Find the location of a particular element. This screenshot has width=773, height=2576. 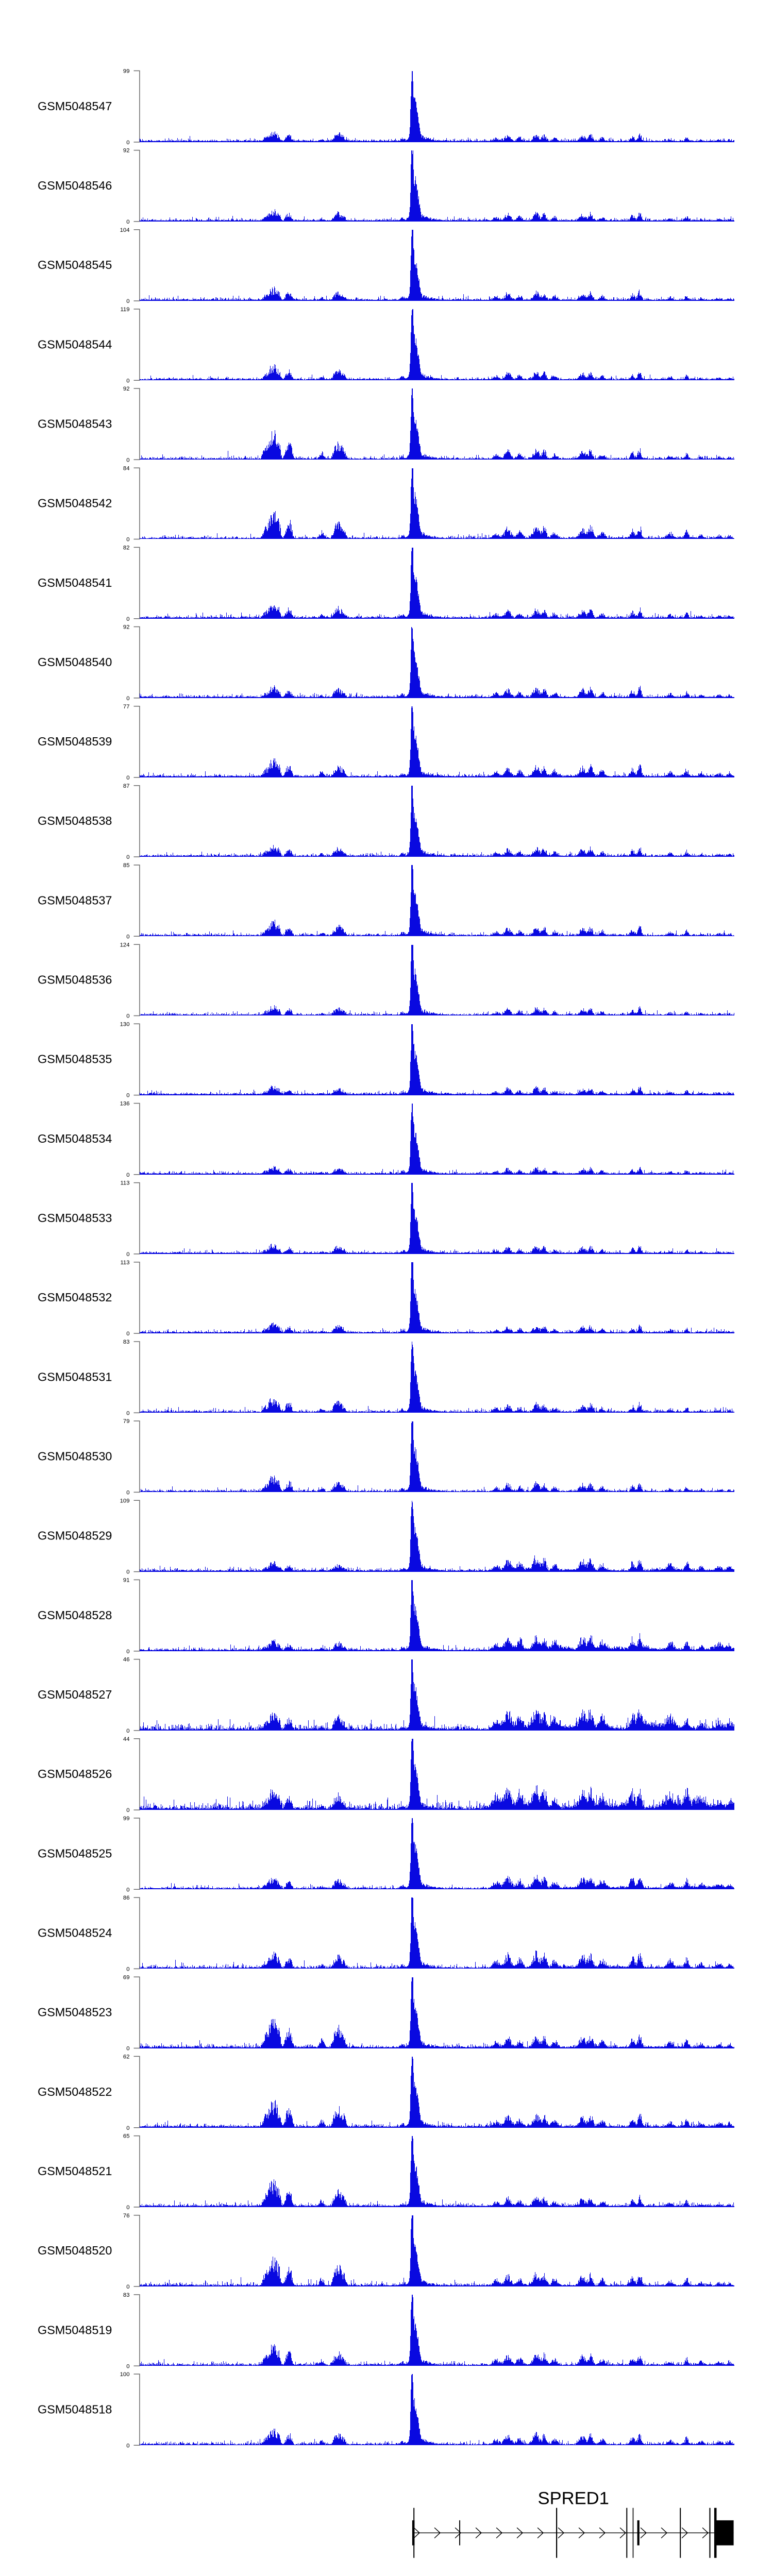

svg-text: GSM5048522 is located at coordinates (75, 2091).